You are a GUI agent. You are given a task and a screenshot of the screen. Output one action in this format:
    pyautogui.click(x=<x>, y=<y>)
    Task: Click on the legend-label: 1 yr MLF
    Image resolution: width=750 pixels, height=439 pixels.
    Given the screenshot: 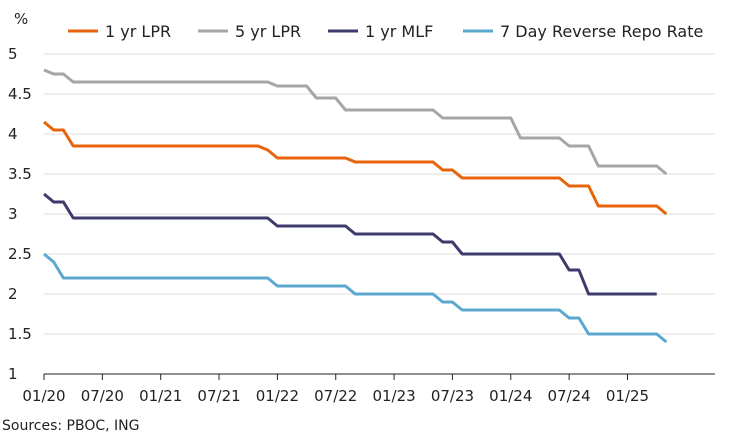 What is the action you would take?
    pyautogui.click(x=399, y=31)
    